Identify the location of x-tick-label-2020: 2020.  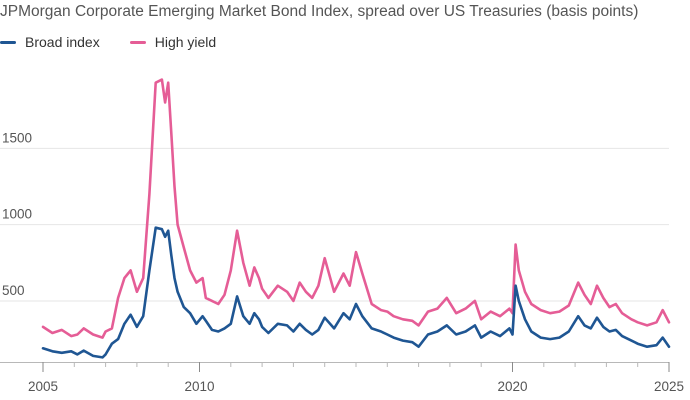
(512, 386).